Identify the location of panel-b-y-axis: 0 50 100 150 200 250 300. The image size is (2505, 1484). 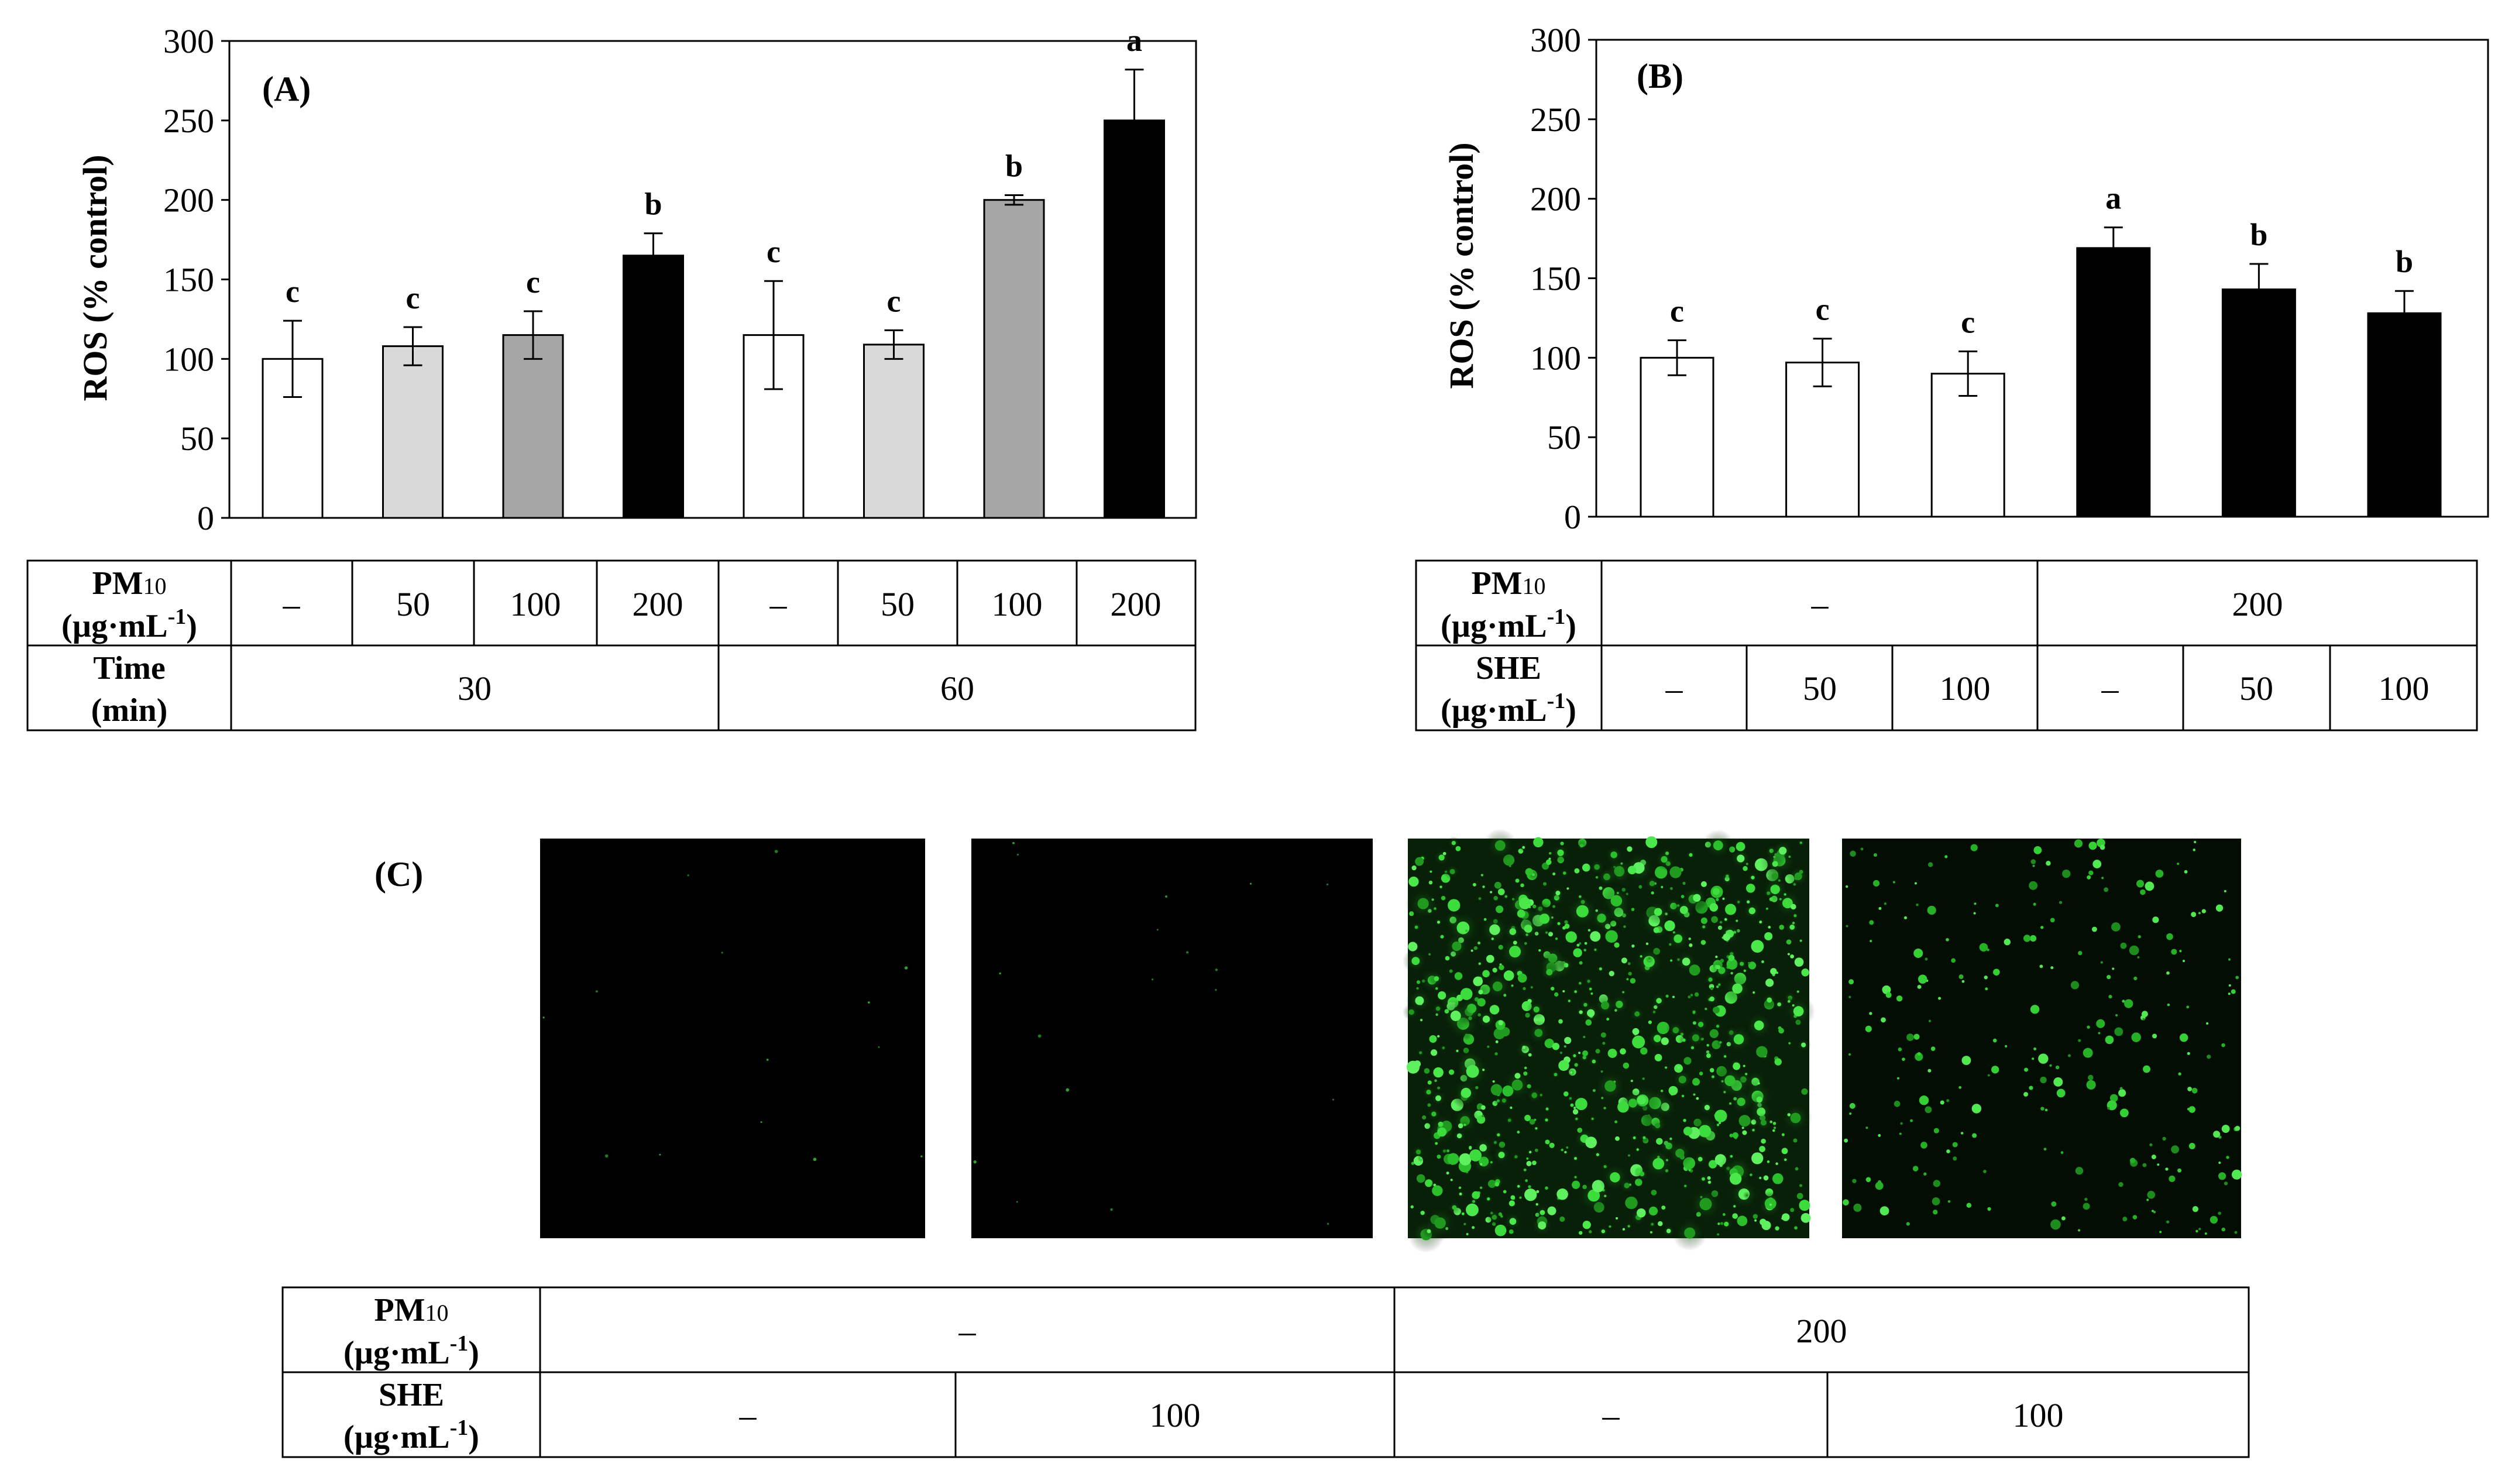
(1563, 278).